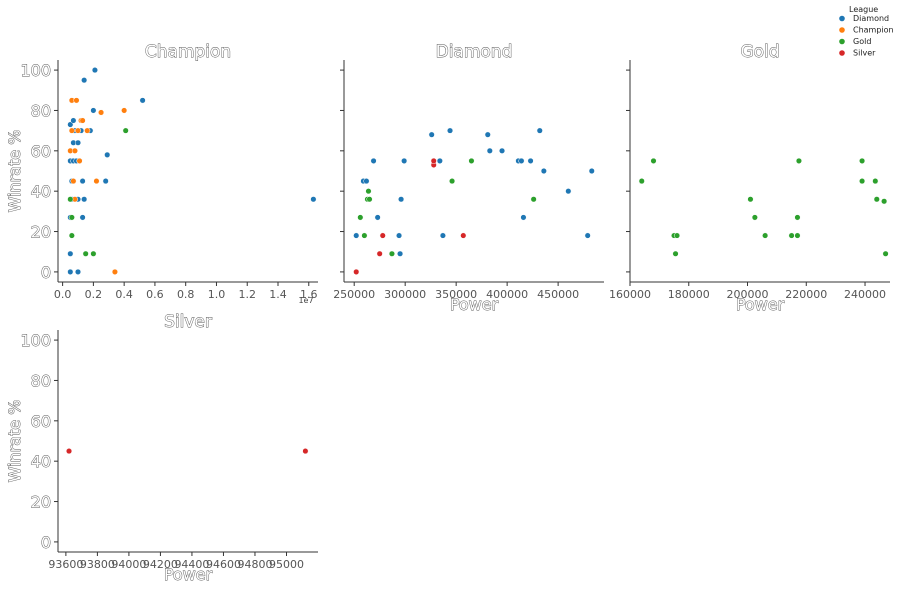 Image resolution: width=900 pixels, height=589 pixels. I want to click on x-tick-label: 94000, so click(128, 564).